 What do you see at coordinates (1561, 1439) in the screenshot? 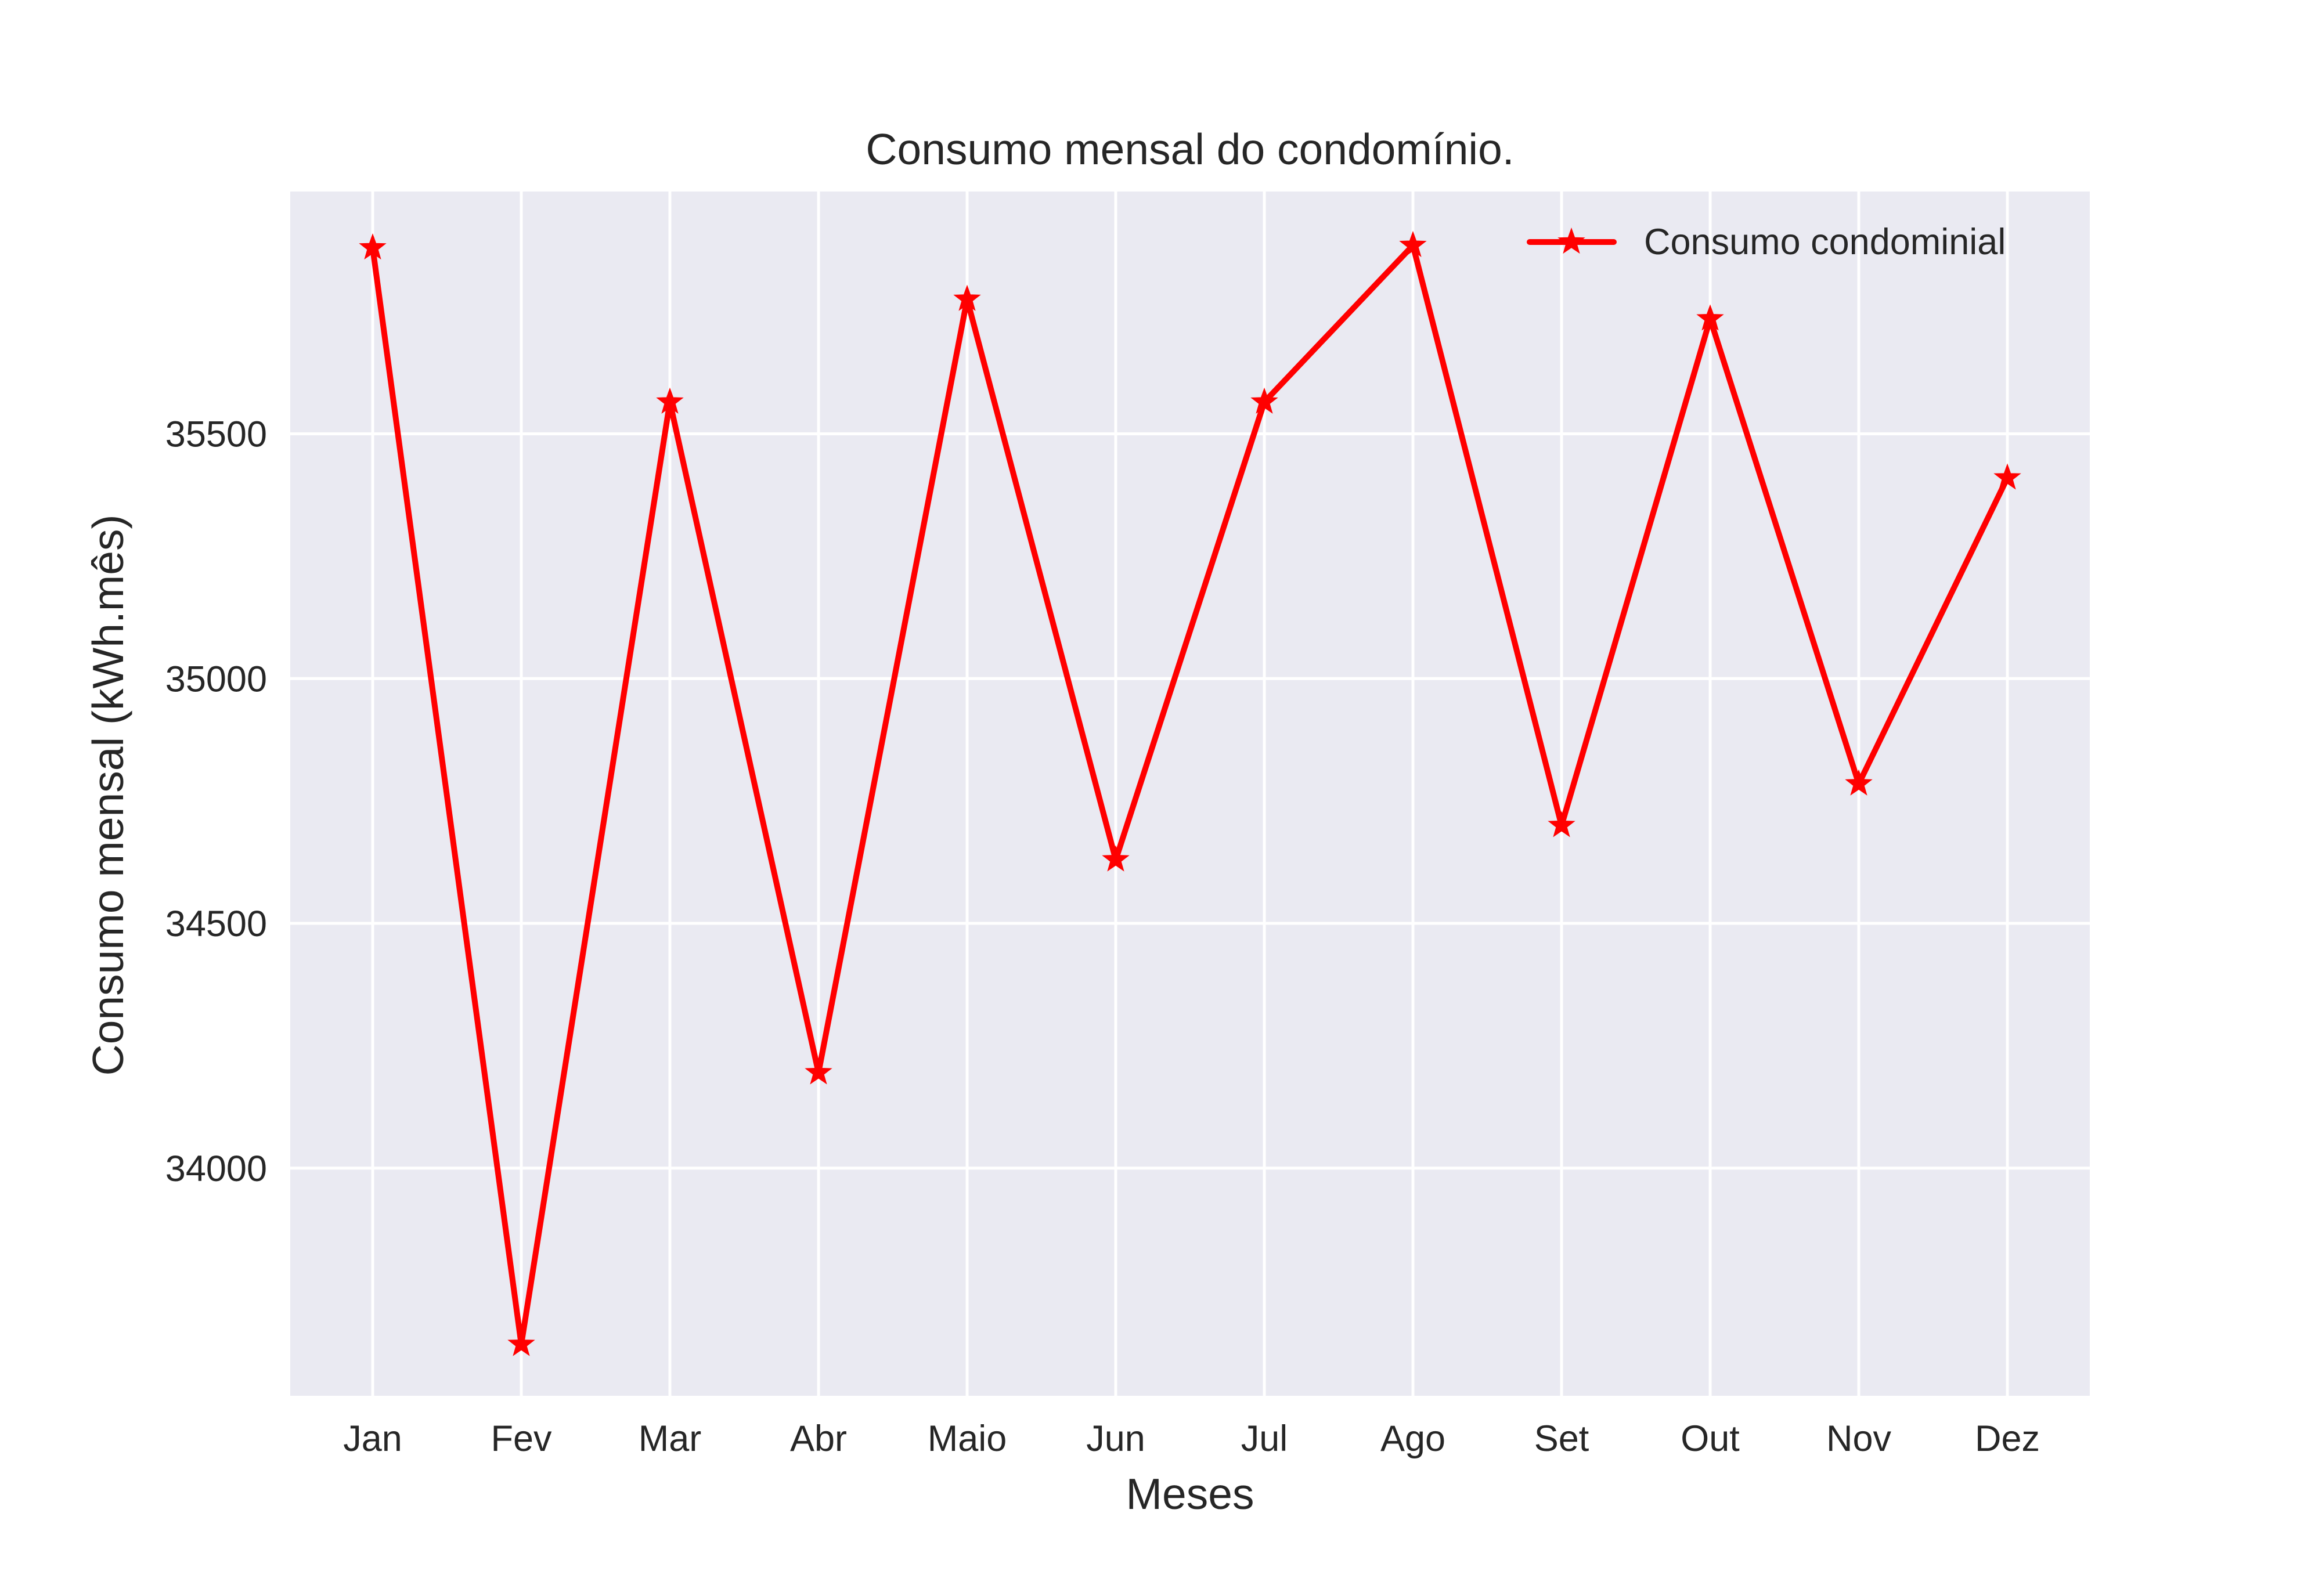
I see `x-tick-label: Set` at bounding box center [1561, 1439].